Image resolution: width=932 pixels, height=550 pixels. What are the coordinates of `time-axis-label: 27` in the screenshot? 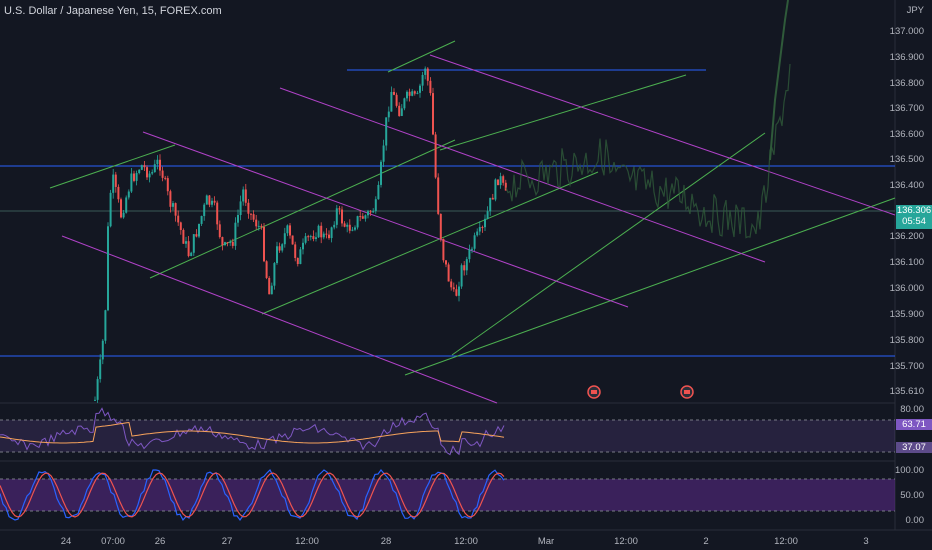 It's located at (227, 541).